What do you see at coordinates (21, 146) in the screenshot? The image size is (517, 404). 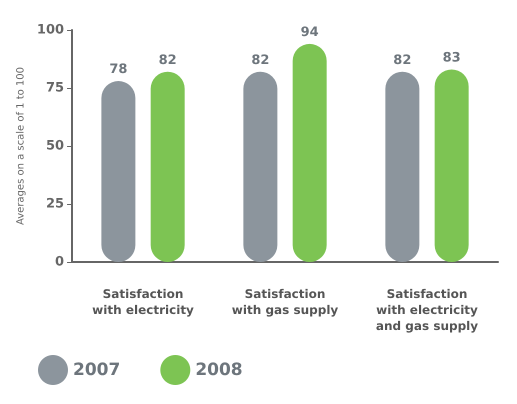 I see `y-axis-title: Averages on a scale of 1 to 100` at bounding box center [21, 146].